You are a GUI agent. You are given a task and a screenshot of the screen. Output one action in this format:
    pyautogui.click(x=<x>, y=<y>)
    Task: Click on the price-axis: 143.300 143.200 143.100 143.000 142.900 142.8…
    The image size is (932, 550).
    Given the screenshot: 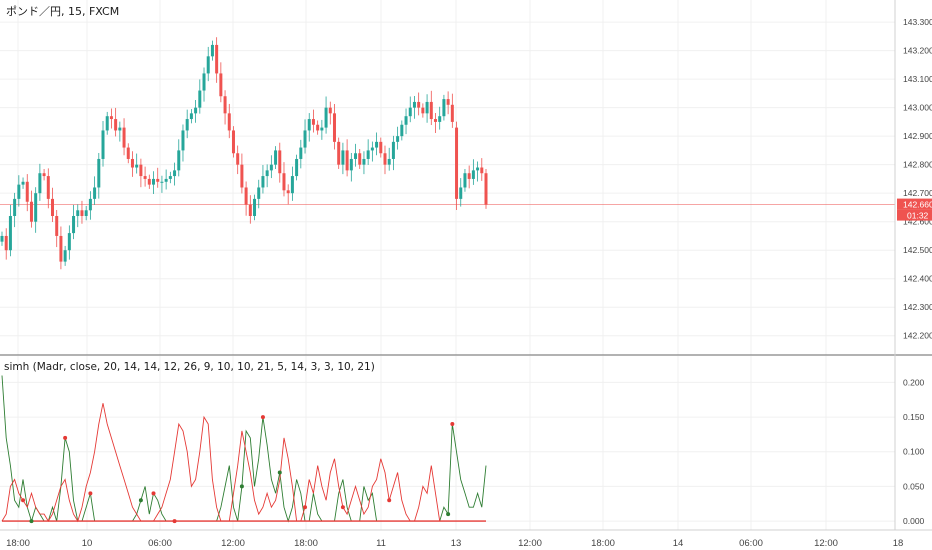 What is the action you would take?
    pyautogui.click(x=914, y=179)
    